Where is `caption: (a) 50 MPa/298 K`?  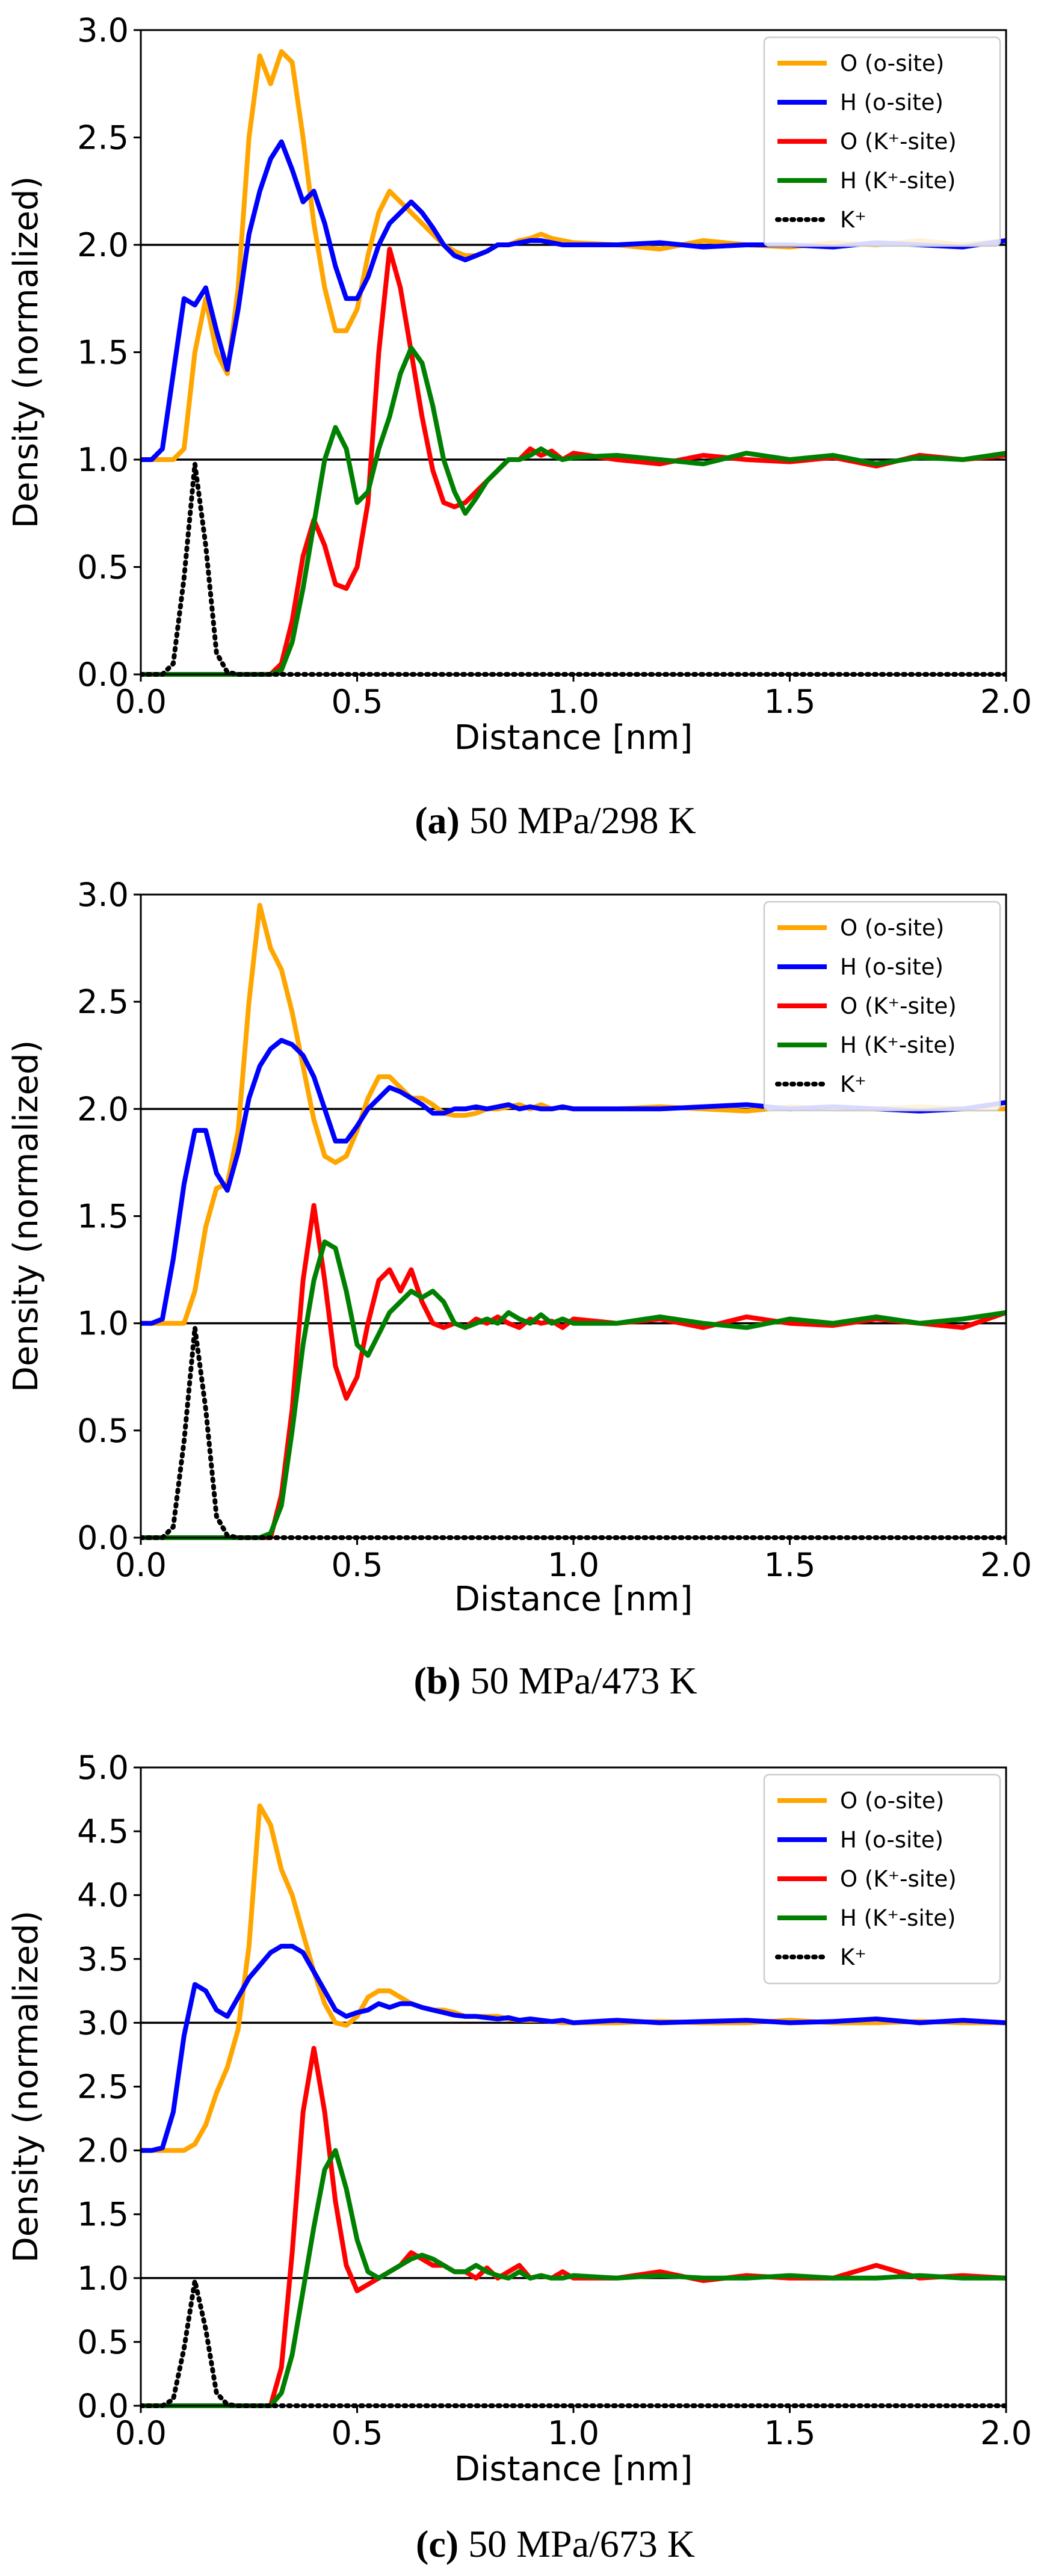
caption: (a) 50 MPa/298 K is located at coordinates (555, 820).